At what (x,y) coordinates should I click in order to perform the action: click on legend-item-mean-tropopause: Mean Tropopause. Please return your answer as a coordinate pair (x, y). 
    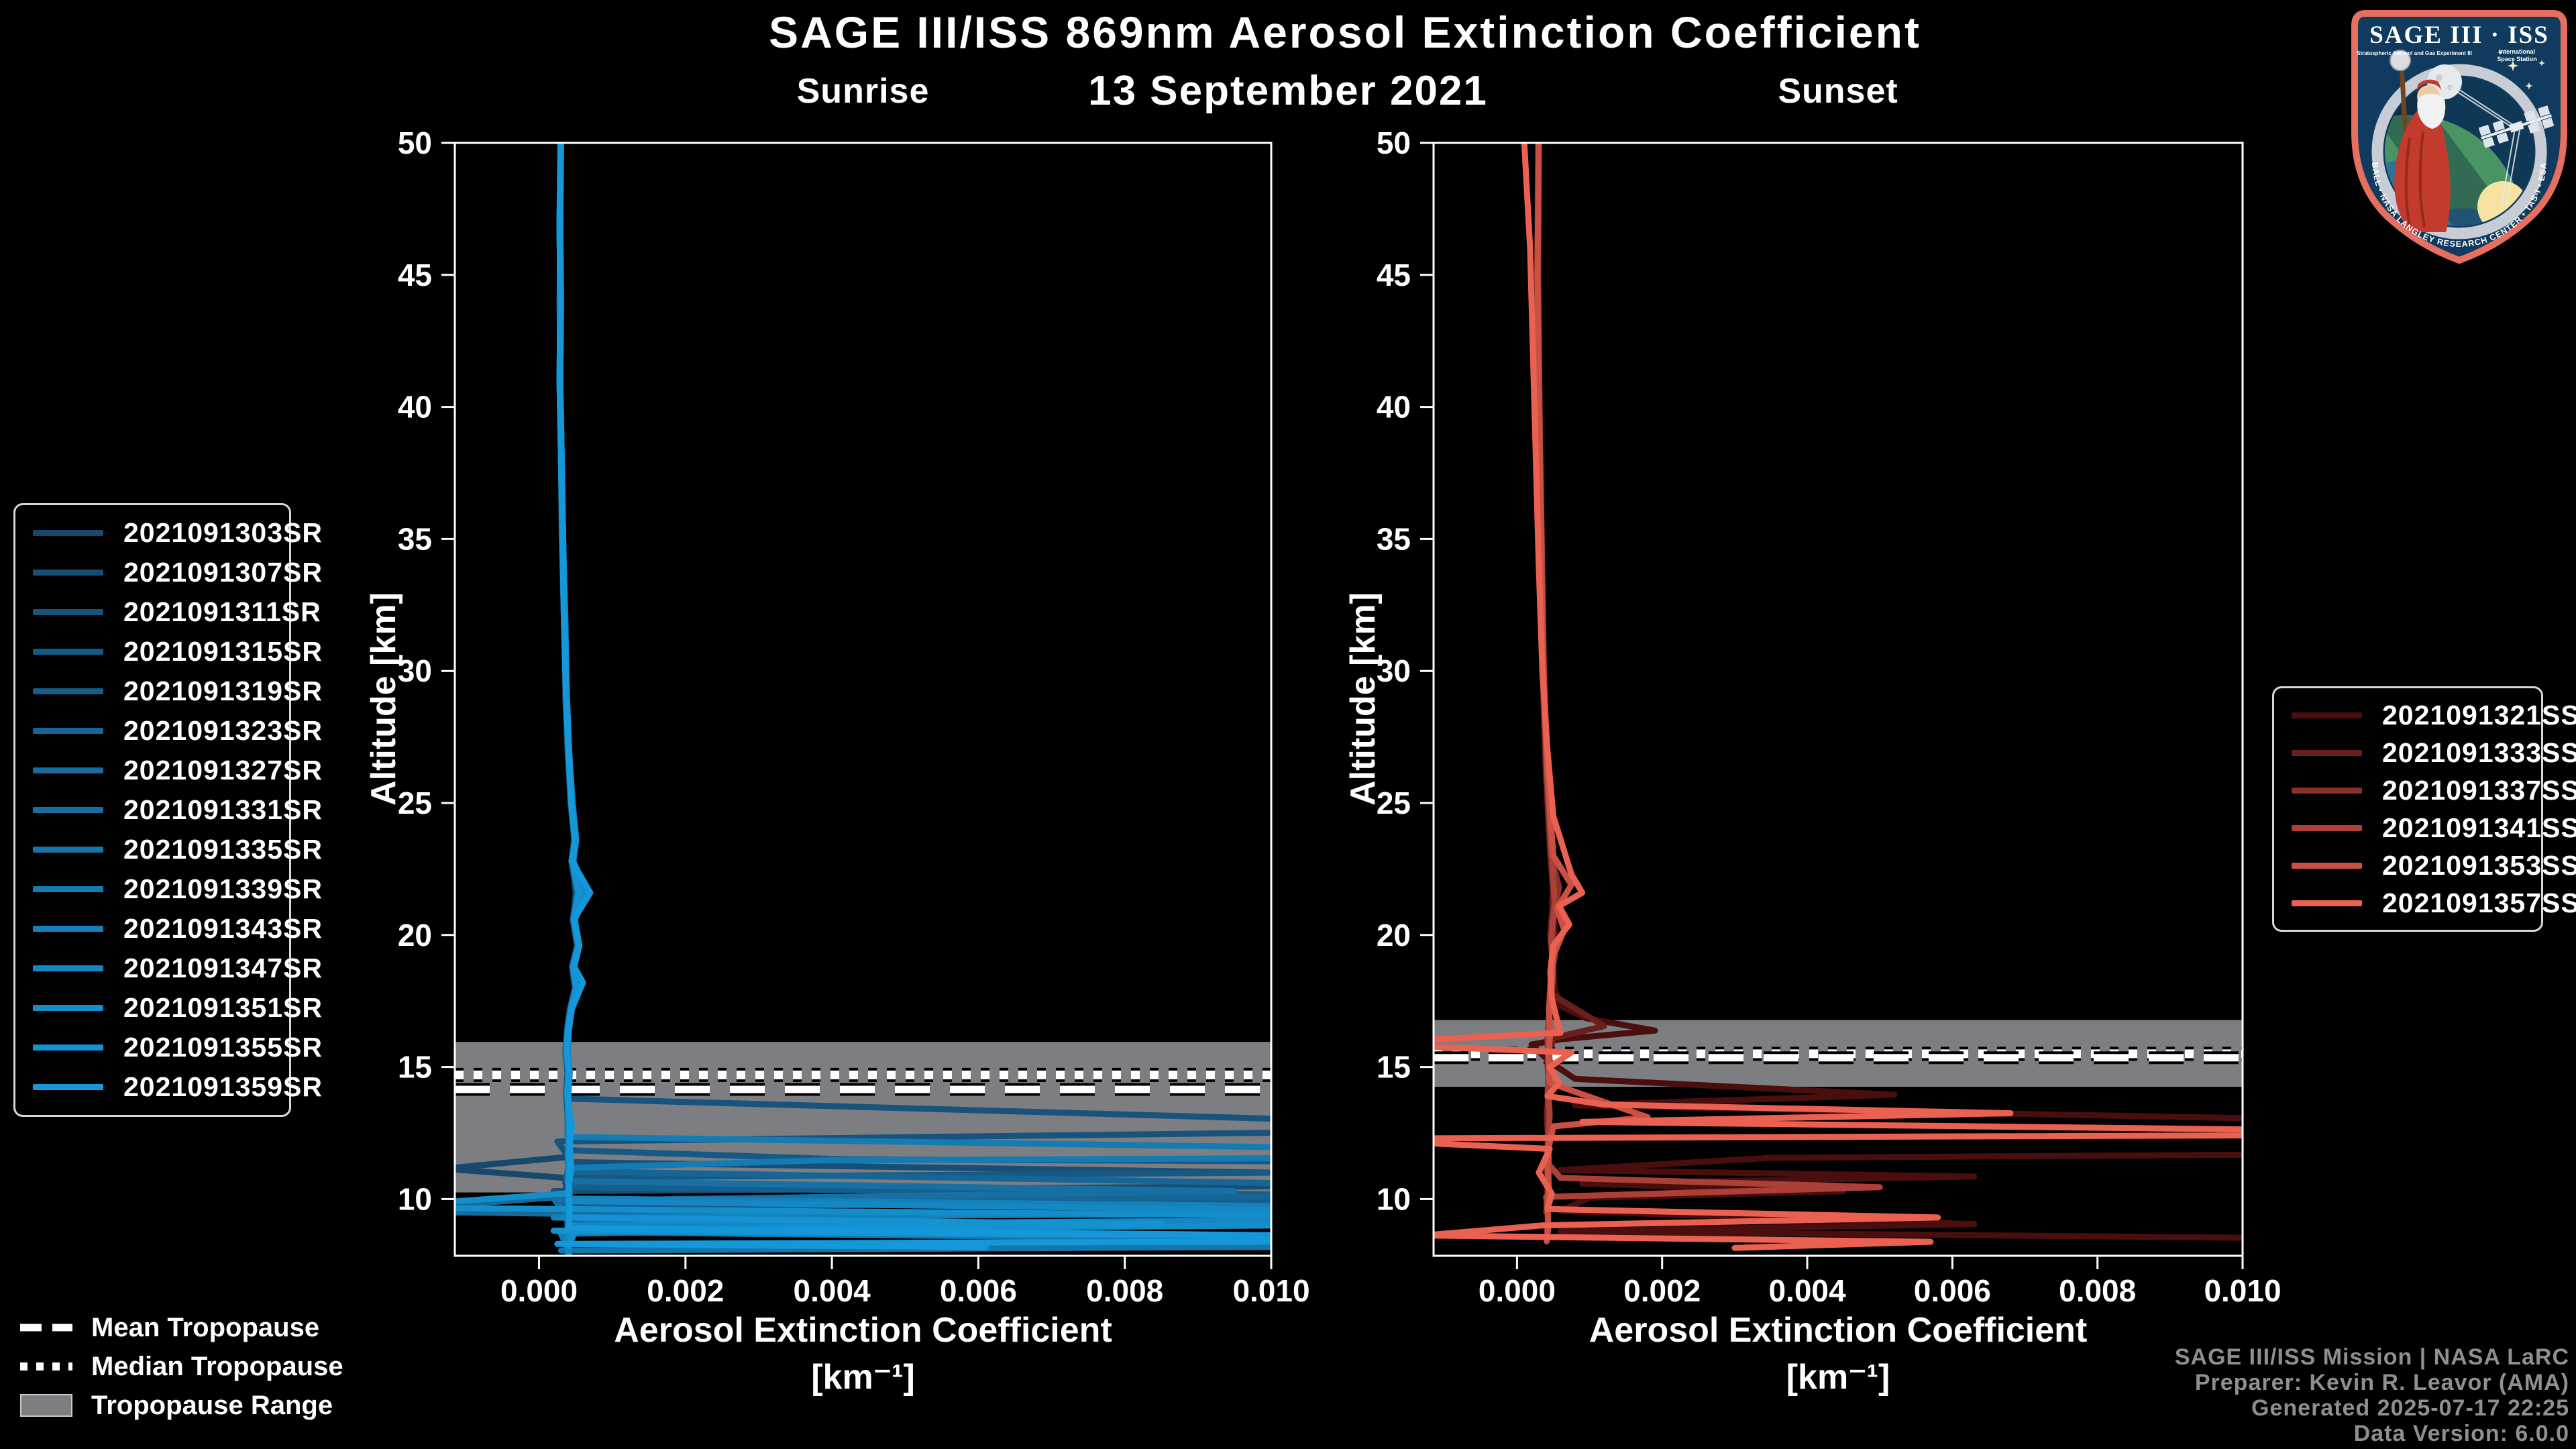
    Looking at the image, I should click on (181, 1327).